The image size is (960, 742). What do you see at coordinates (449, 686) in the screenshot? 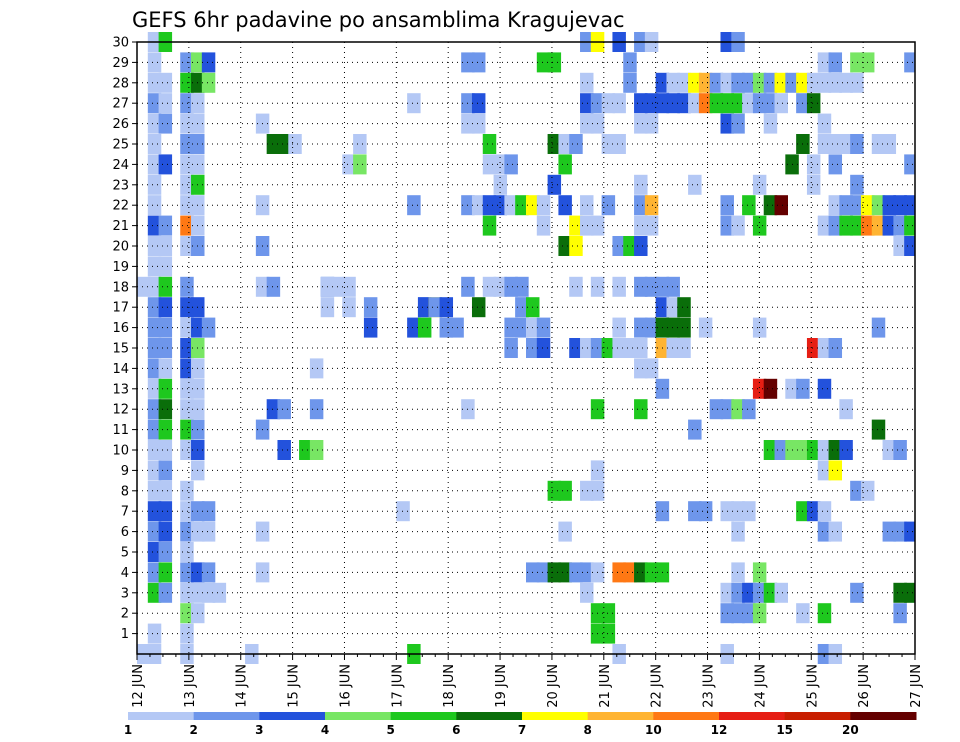
I see `x-tick-label: 18 JUN` at bounding box center [449, 686].